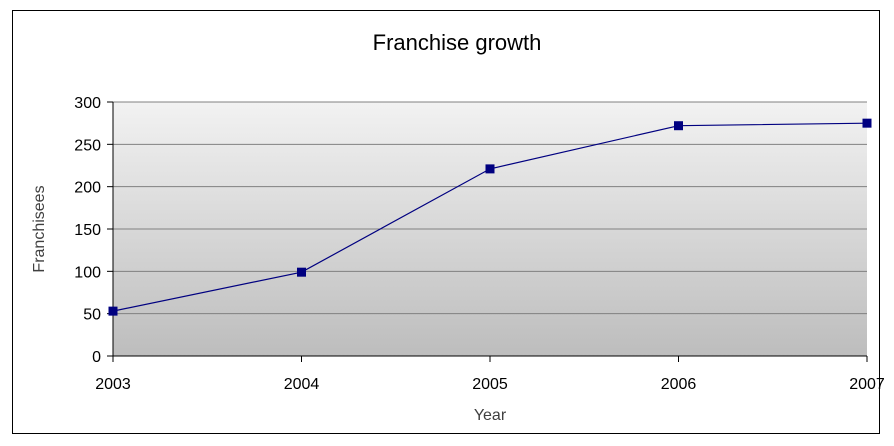 This screenshot has width=894, height=446. Describe the element at coordinates (87, 272) in the screenshot. I see `y-tick-label: 100` at that location.